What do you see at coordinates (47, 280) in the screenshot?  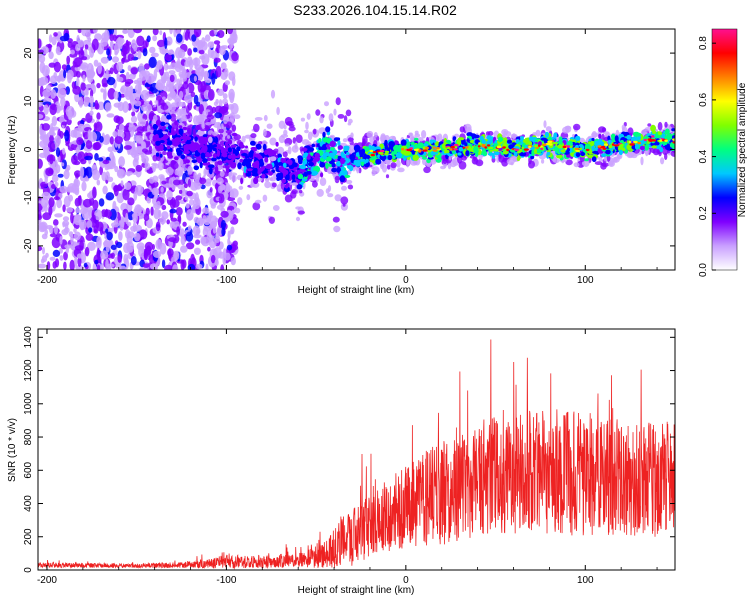 I see `x-tick-label: -200` at bounding box center [47, 280].